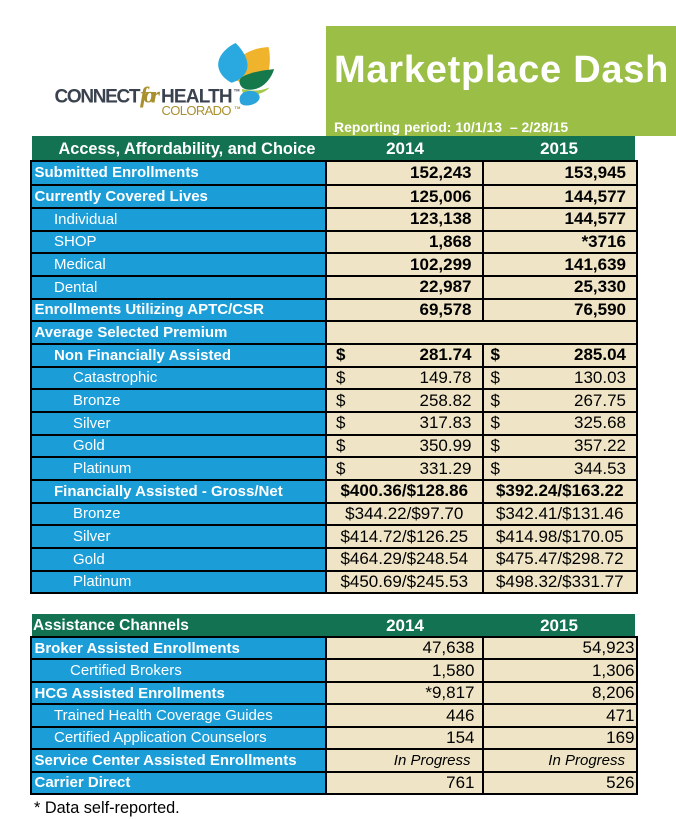 Image resolution: width=676 pixels, height=819 pixels. I want to click on svg-text: COLORADO, so click(197, 110).